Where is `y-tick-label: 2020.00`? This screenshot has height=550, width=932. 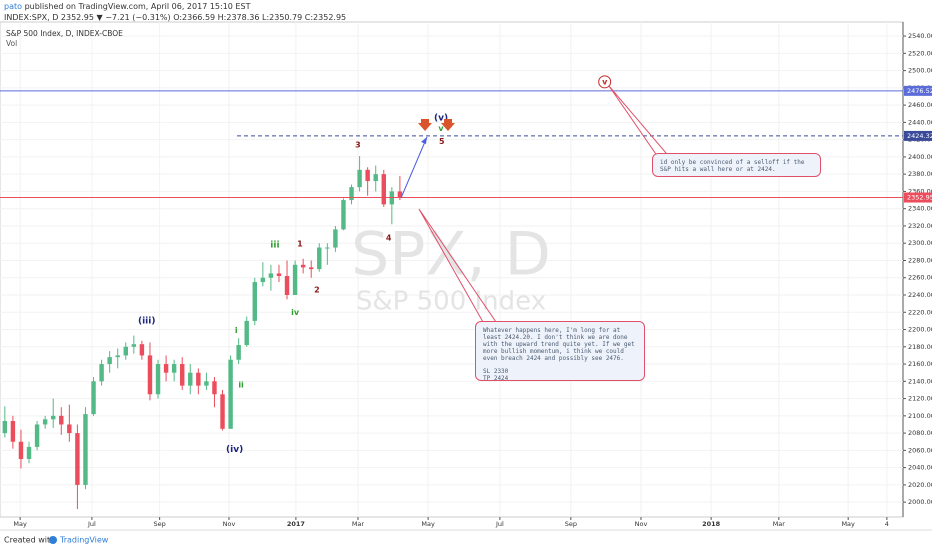 y-tick-label: 2020.00 is located at coordinates (920, 485).